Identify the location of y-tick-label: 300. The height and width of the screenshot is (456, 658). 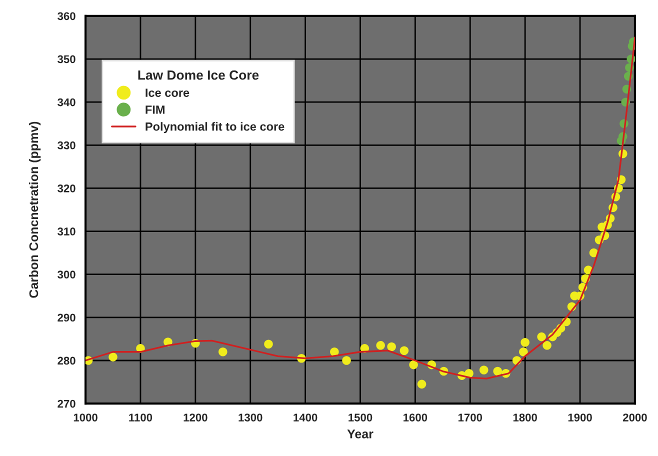
(67, 274).